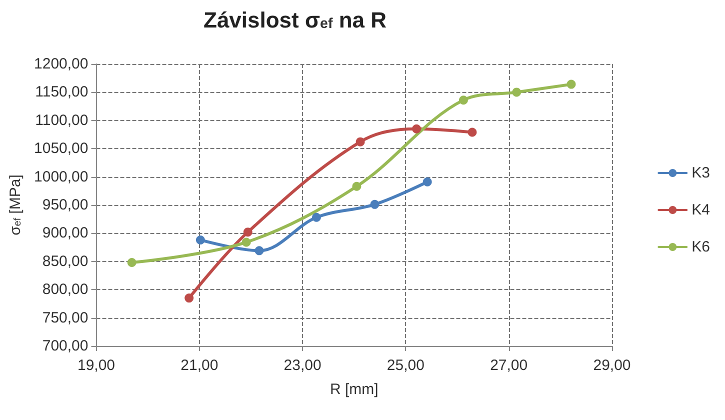  I want to click on y-tick-label: 1150,00, so click(61, 92).